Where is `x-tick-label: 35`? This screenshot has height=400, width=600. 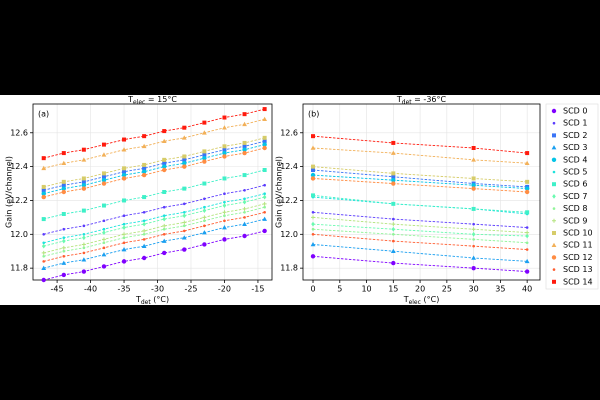 x-tick-label: 35 is located at coordinates (500, 289).